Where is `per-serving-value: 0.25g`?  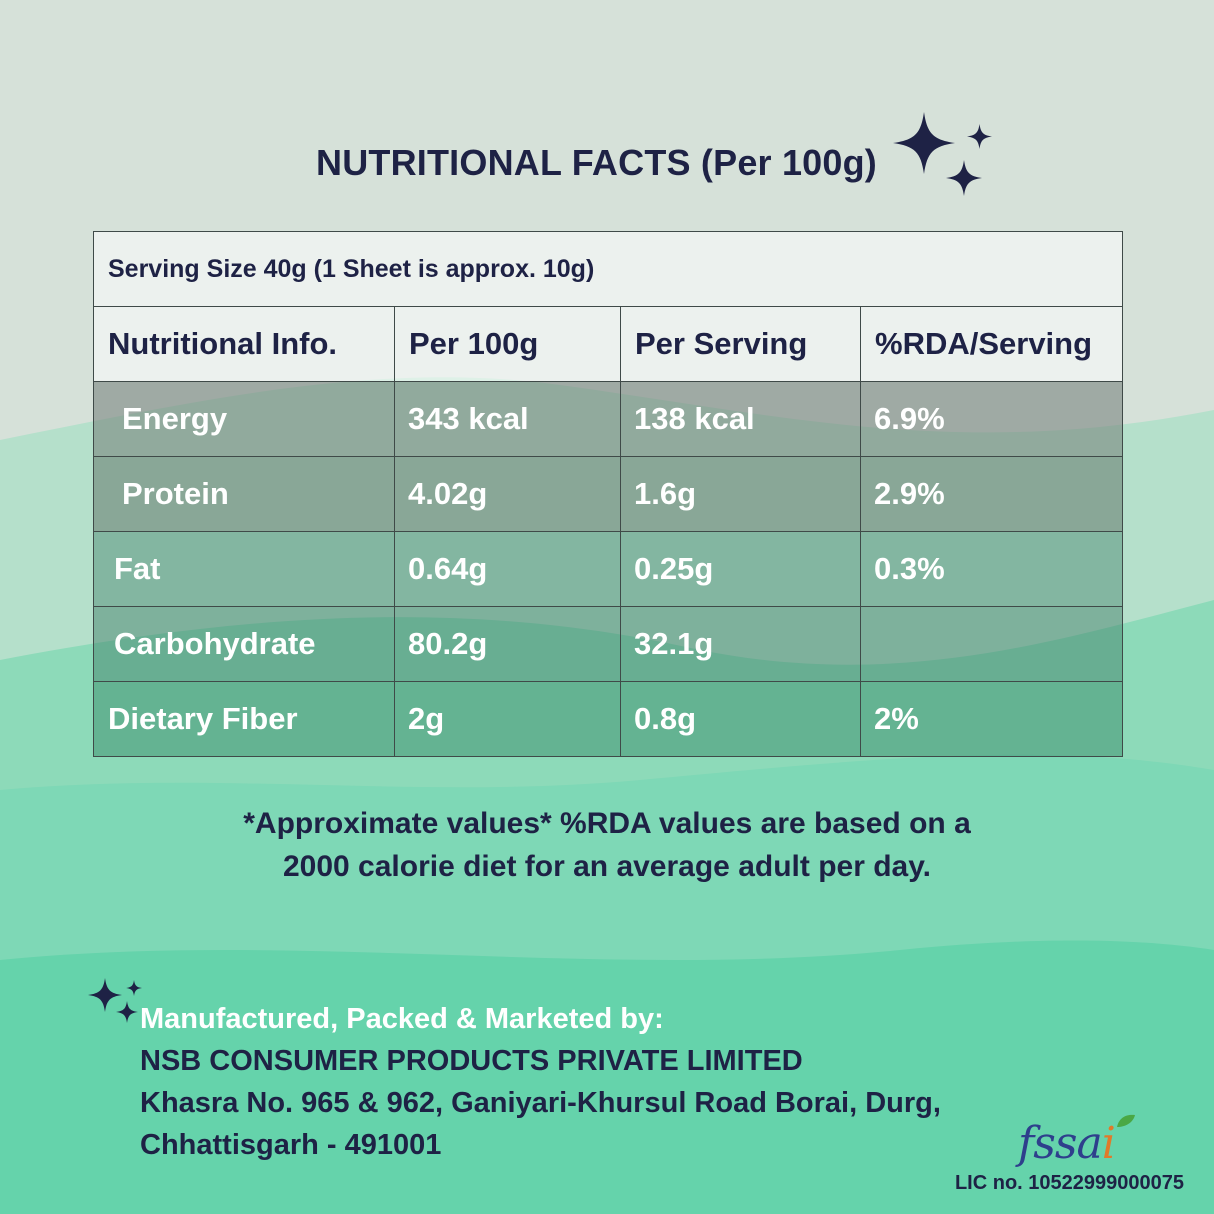
per-serving-value: 0.25g is located at coordinates (740, 569).